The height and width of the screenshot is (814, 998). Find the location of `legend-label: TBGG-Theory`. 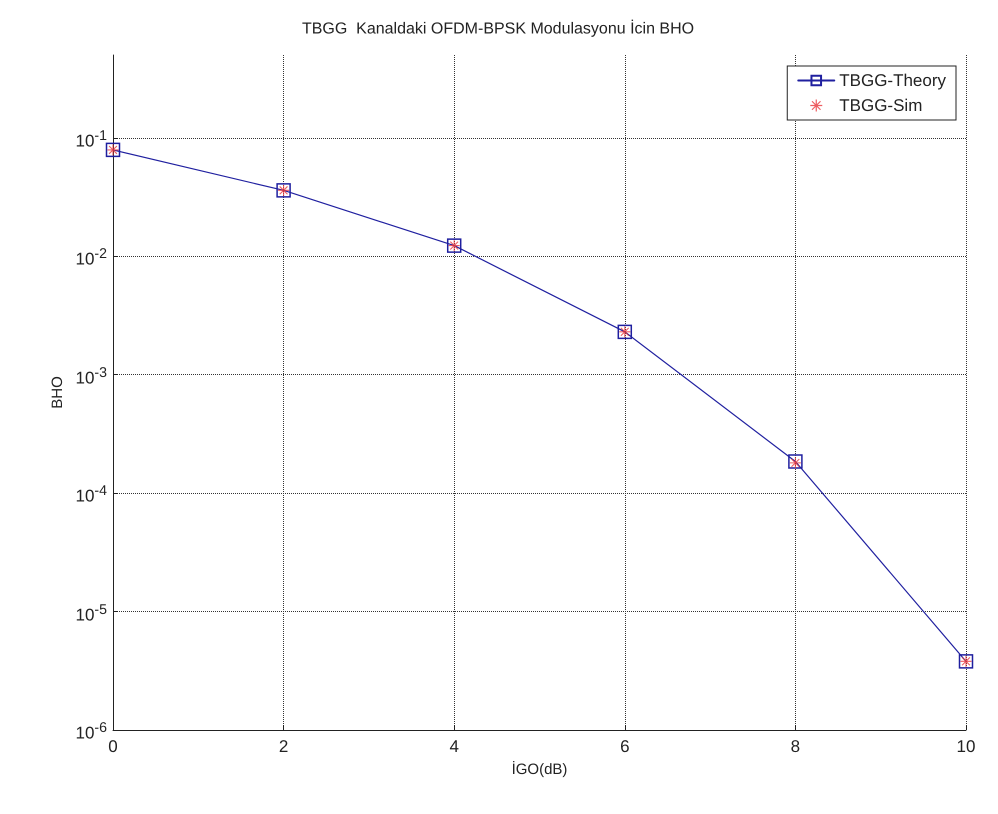

legend-label: TBGG-Theory is located at coordinates (892, 80).